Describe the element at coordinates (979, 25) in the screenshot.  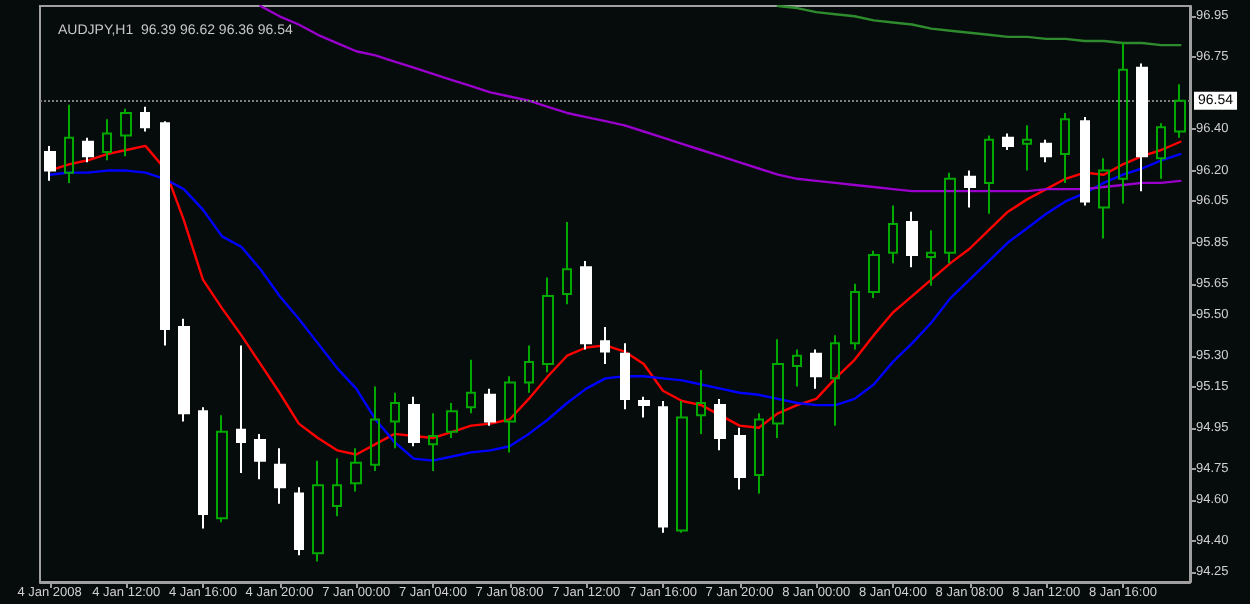
I see `line-series` at that location.